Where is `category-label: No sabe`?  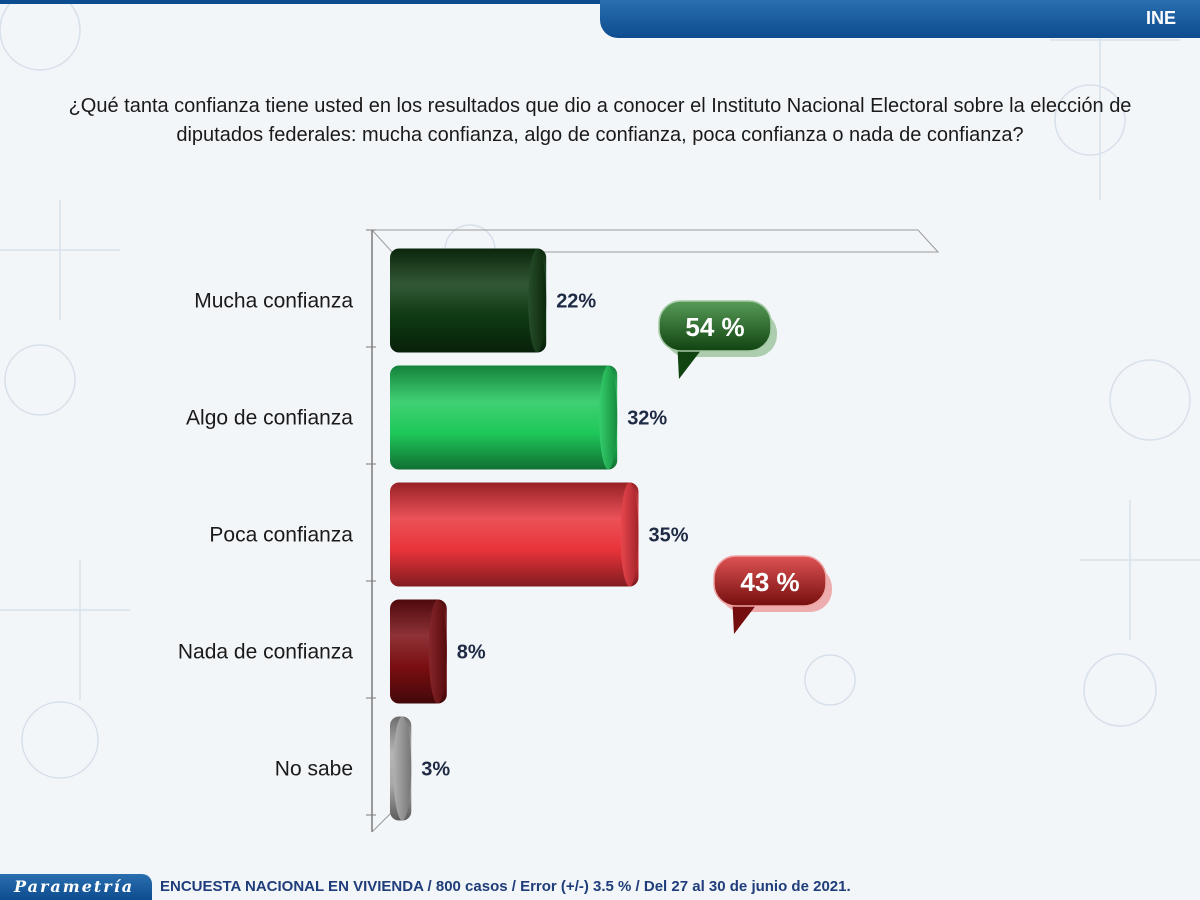
category-label: No sabe is located at coordinates (314, 769).